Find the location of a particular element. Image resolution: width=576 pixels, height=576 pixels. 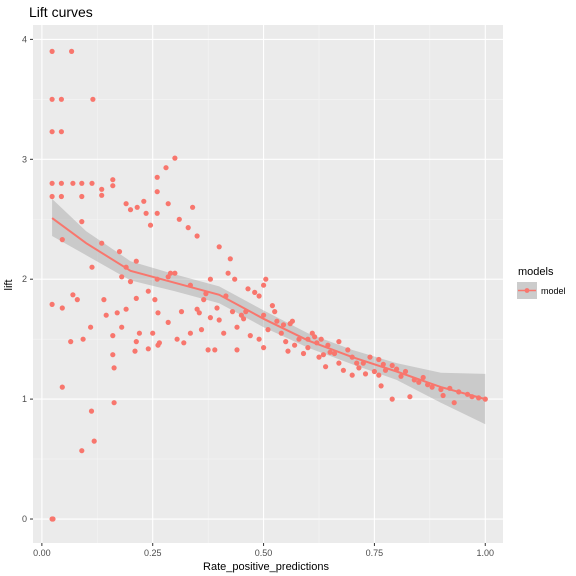

x-tick-label: 0.50 is located at coordinates (264, 553).